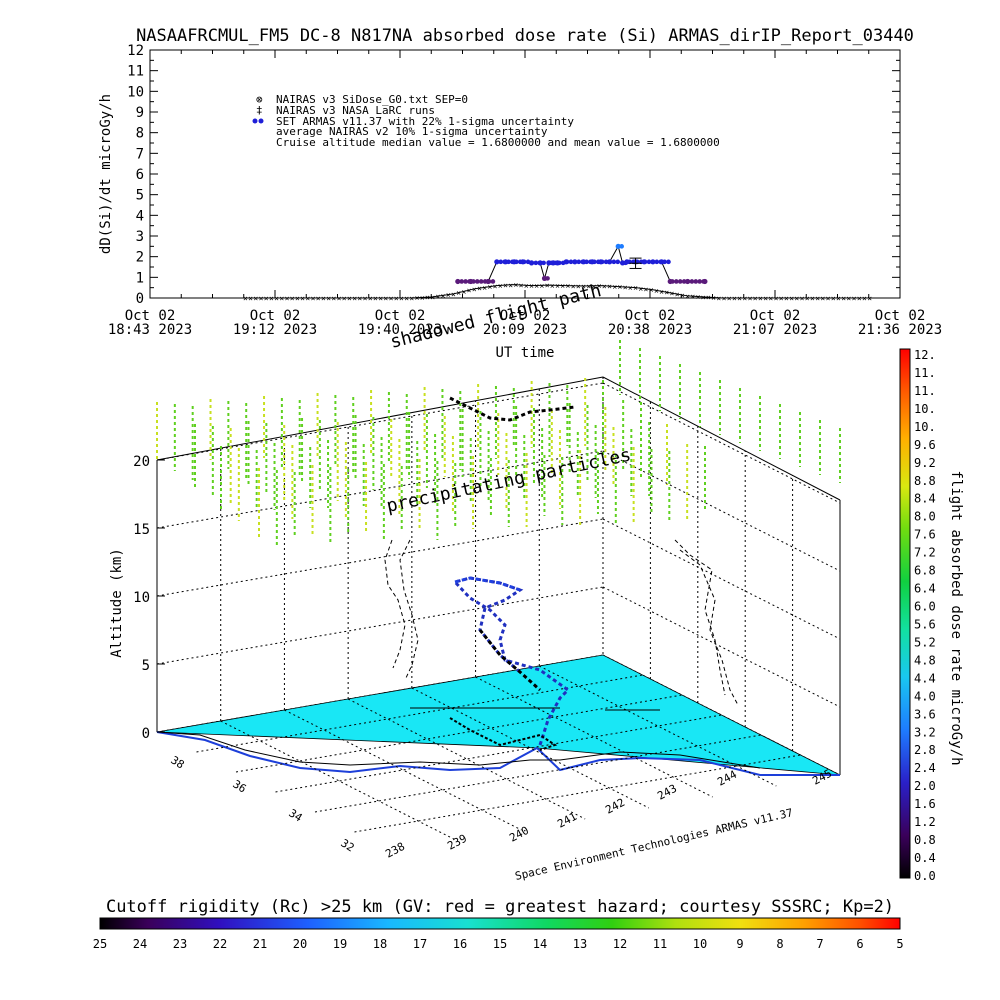  I want to click on dose-colorbar-tick-label: 10., so click(925, 427).